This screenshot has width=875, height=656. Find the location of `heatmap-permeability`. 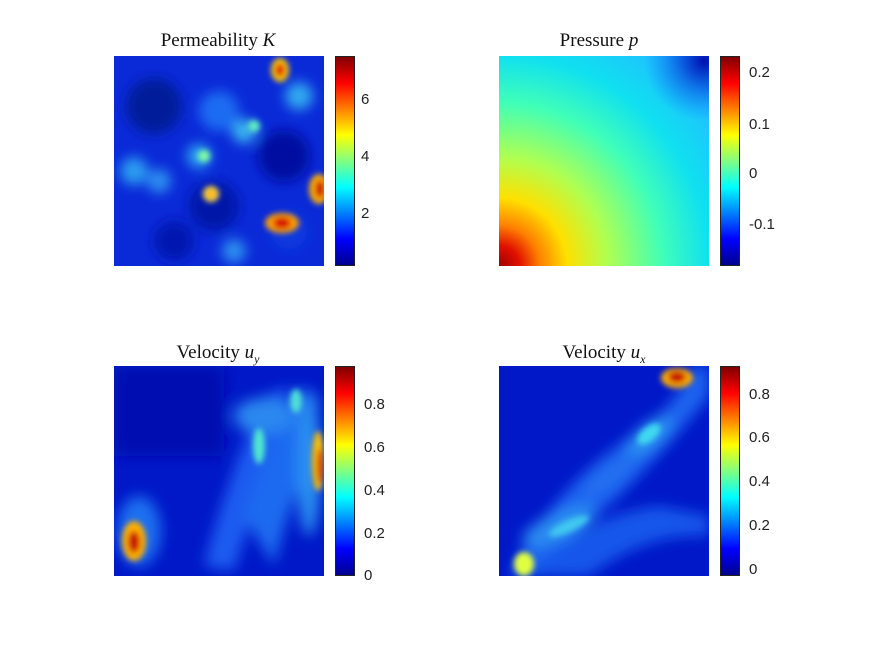

heatmap-permeability is located at coordinates (219, 161).